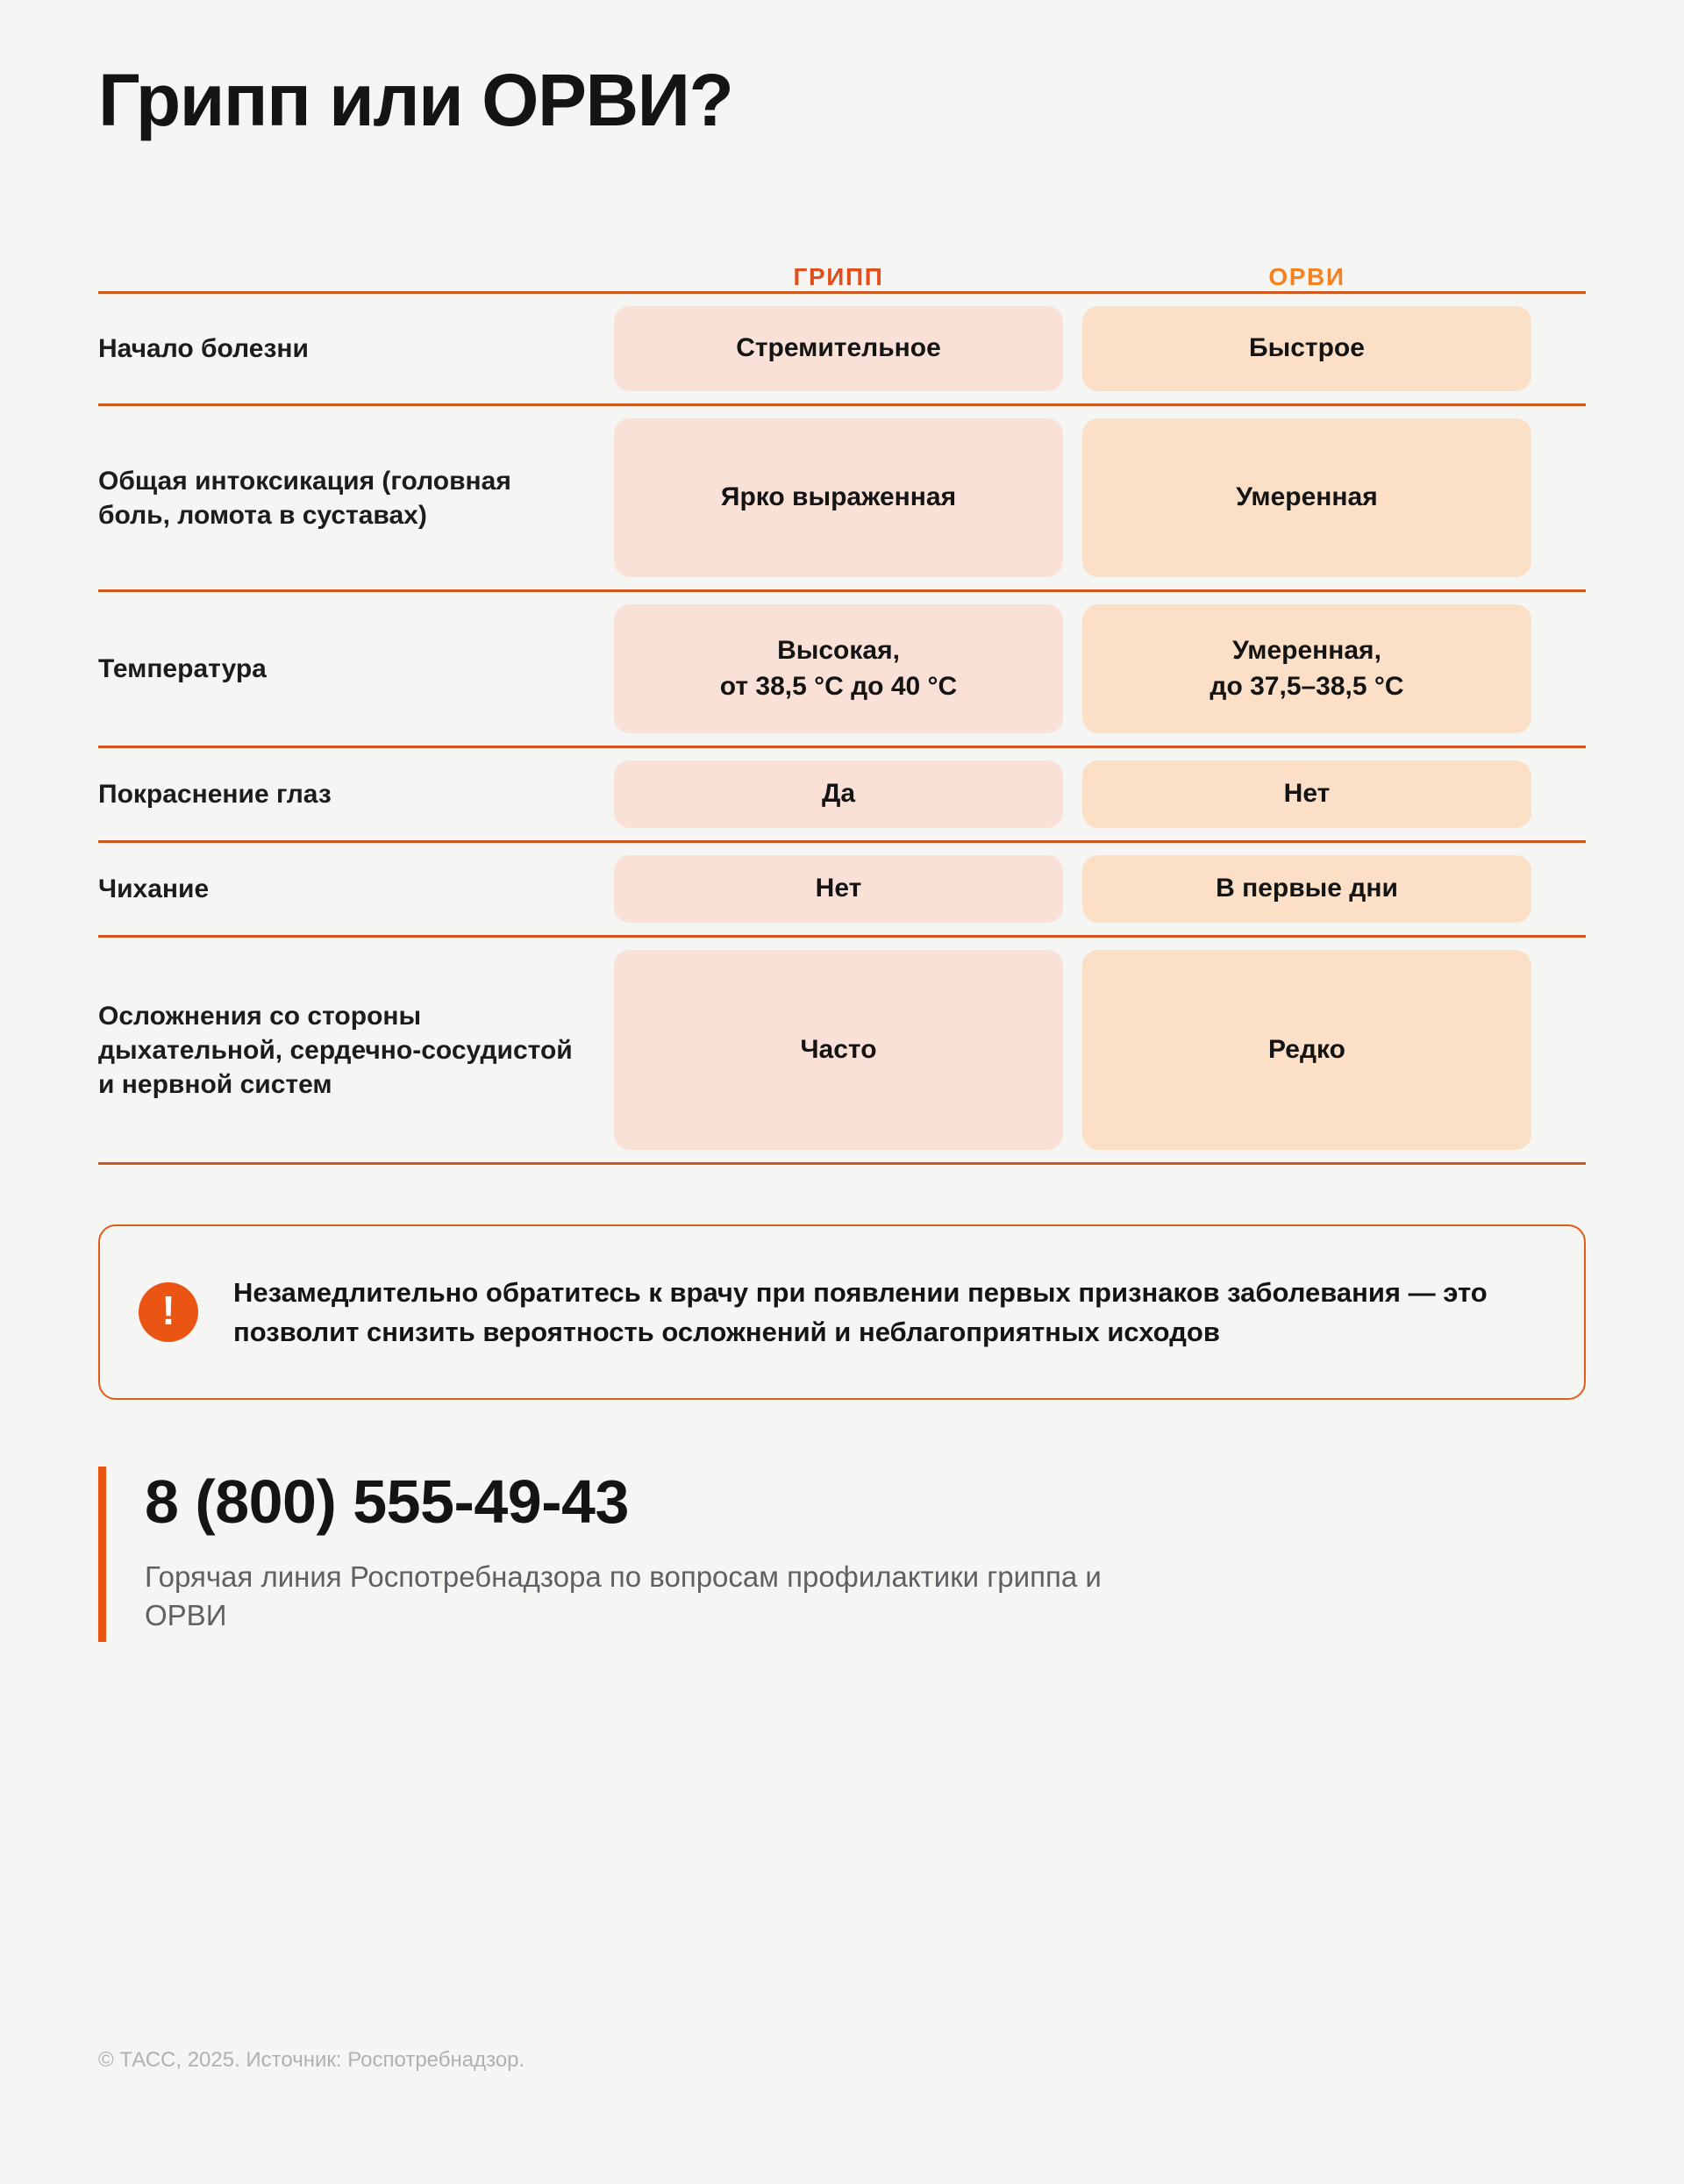 This screenshot has height=2184, width=1684. I want to click on accent-bar, so click(102, 1554).